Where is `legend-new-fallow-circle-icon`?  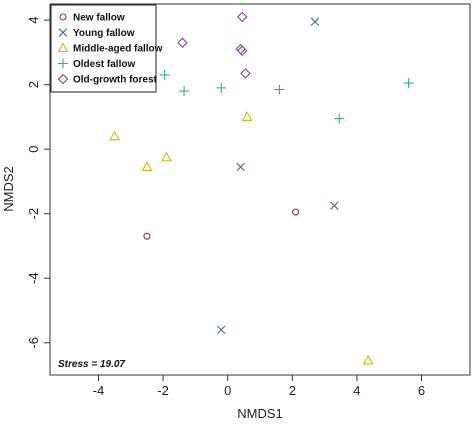
legend-new-fallow-circle-icon is located at coordinates (63, 17).